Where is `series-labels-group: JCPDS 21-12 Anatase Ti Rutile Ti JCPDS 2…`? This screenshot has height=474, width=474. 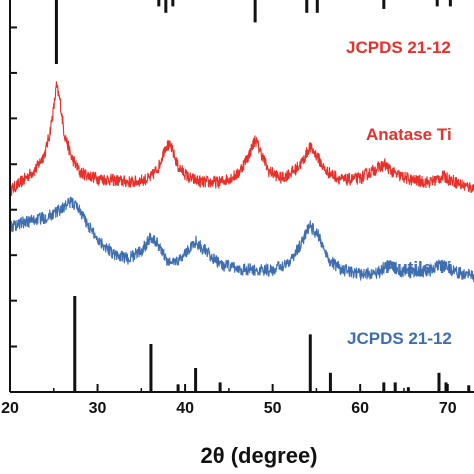 series-labels-group: JCPDS 21-12 Anatase Ti Rutile Ti JCPDS 2… is located at coordinates (399, 193).